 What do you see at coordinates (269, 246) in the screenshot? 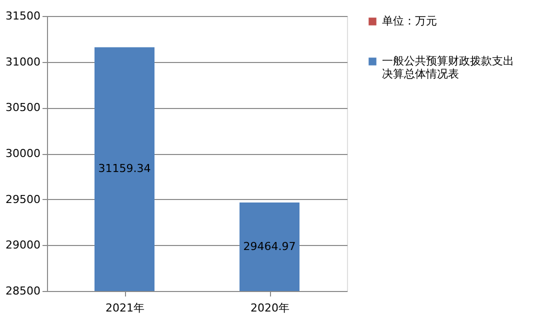
I see `data-label: 29464.97` at bounding box center [269, 246].